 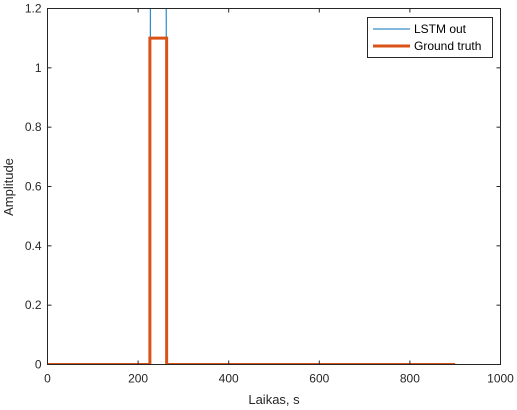 I want to click on x-axis-label: Laikas, s, so click(x=274, y=399).